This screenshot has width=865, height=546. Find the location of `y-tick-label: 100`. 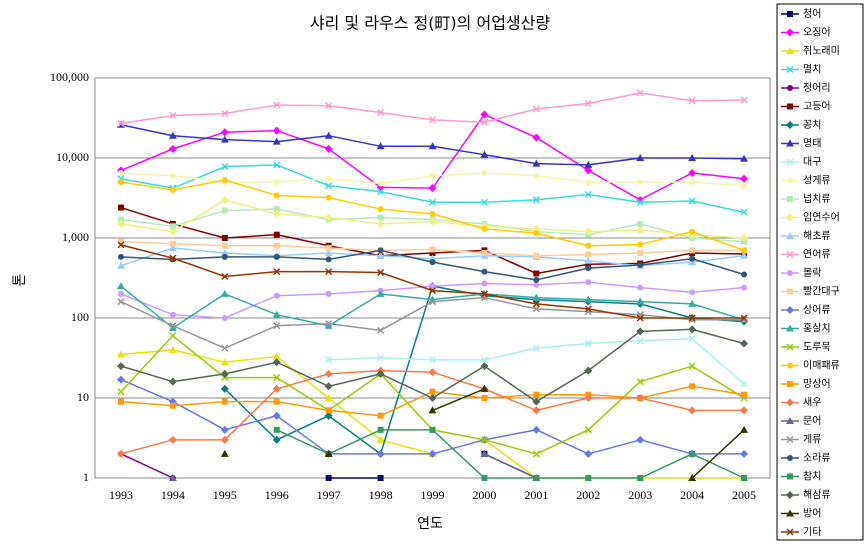

y-tick-label: 100 is located at coordinates (80, 317).